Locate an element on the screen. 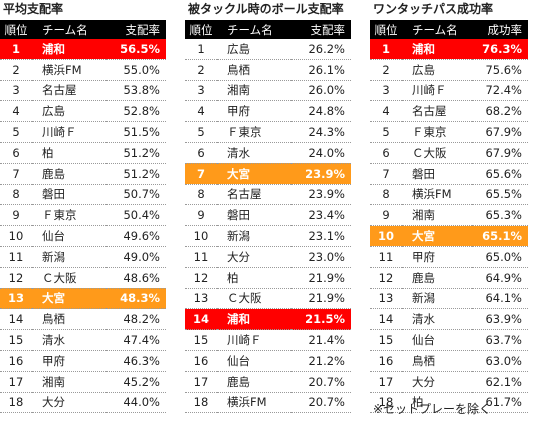 The width and height of the screenshot is (534, 427). table-row: 1 広島 26.2% is located at coordinates (268, 49).